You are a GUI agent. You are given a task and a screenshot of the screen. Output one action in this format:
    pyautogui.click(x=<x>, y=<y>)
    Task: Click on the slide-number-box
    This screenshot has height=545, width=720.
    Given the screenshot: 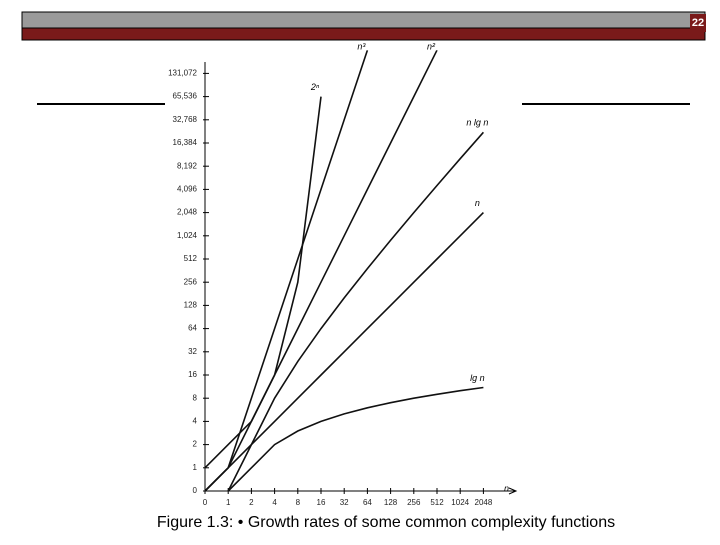 What is the action you would take?
    pyautogui.click(x=698, y=23)
    